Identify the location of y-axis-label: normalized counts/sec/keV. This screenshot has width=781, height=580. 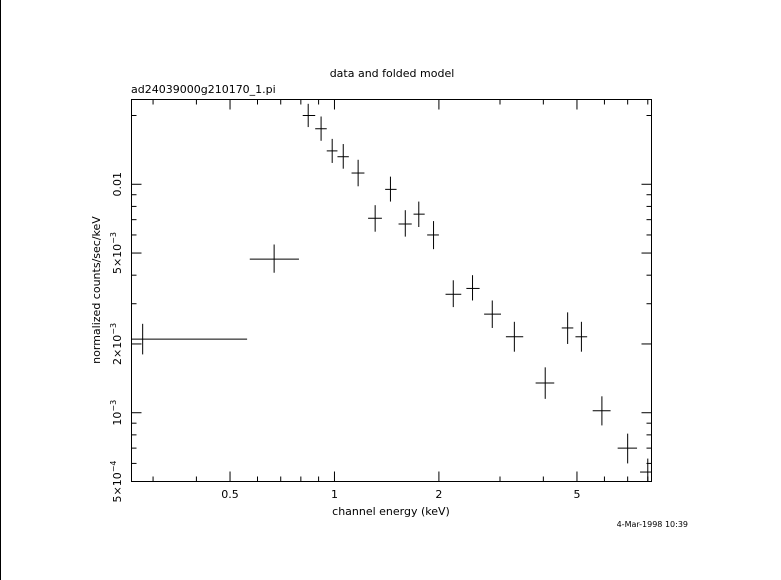
(96, 290).